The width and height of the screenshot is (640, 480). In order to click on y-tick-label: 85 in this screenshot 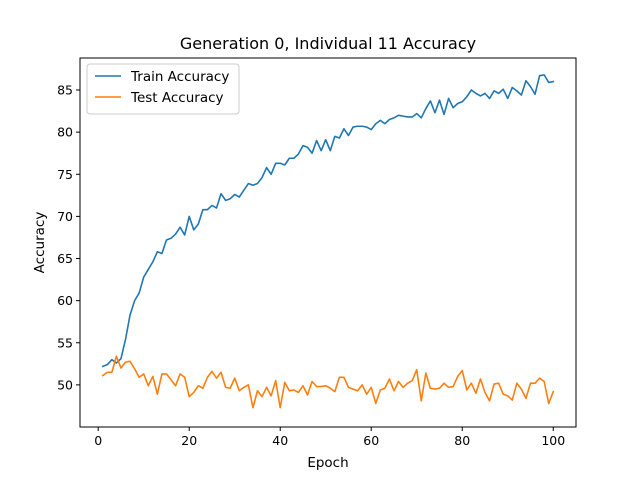, I will do `click(65, 90)`.